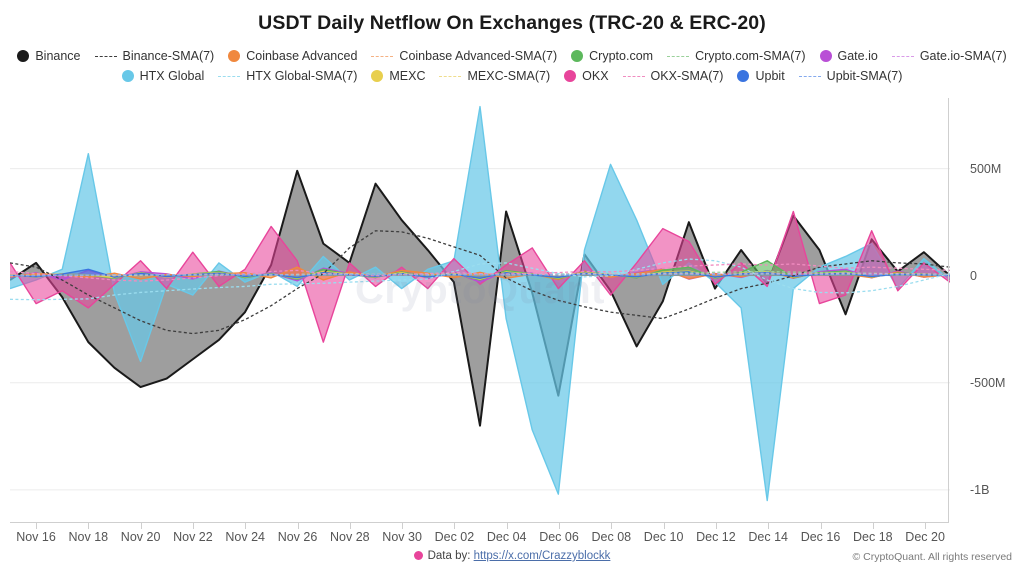  I want to click on y-tick-label: -1B, so click(980, 489).